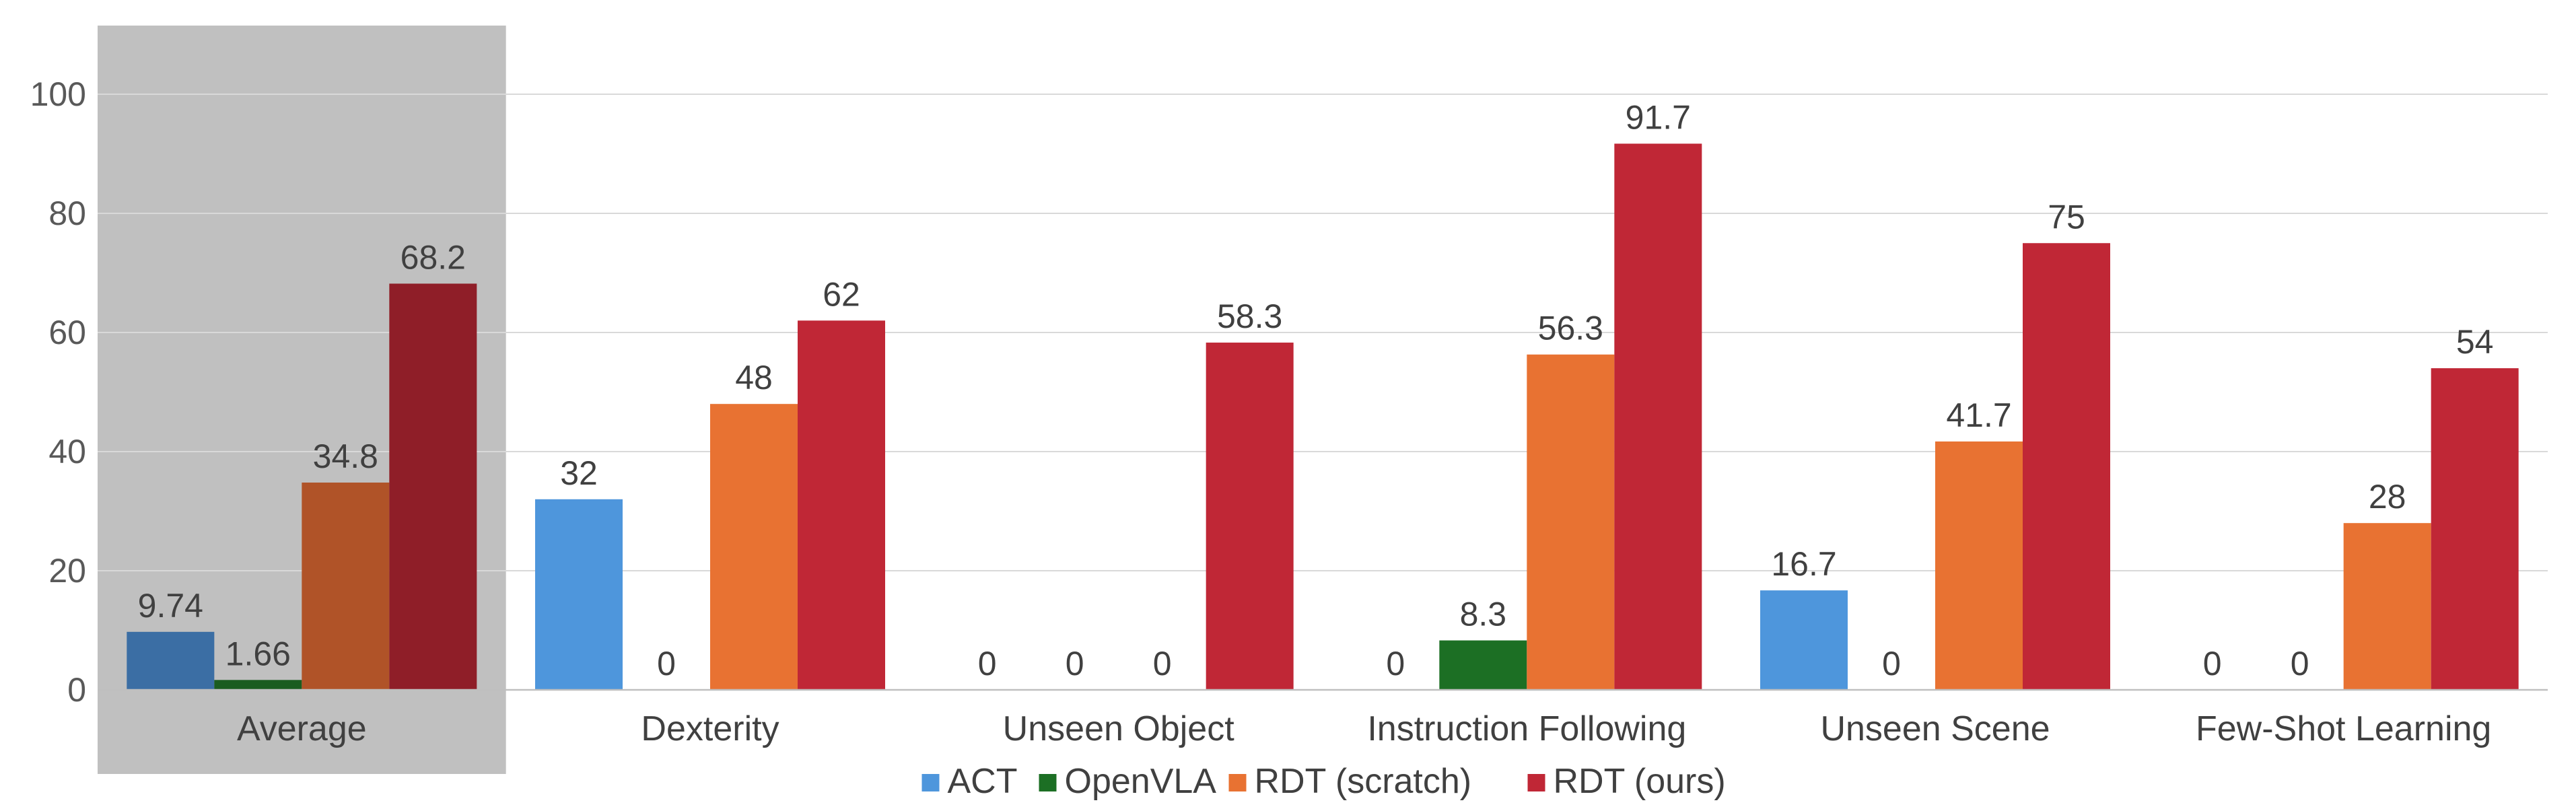  Describe the element at coordinates (67, 332) in the screenshot. I see `y-tick-label: 60` at that location.